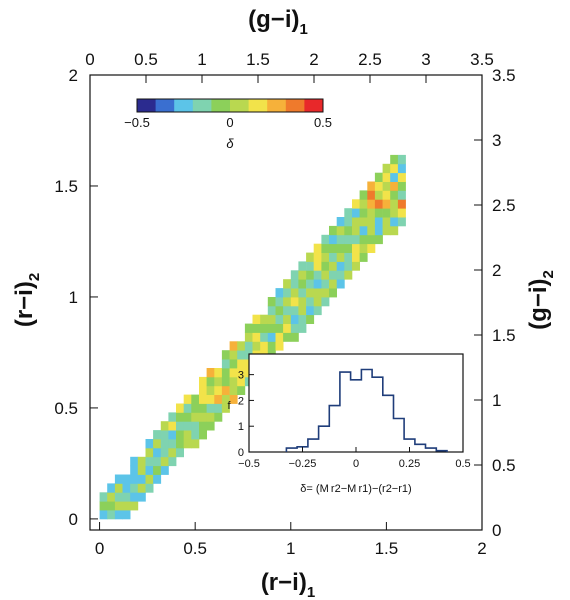 Image resolution: width=570 pixels, height=600 pixels. I want to click on inset-y-tick-label: 3, so click(241, 376).